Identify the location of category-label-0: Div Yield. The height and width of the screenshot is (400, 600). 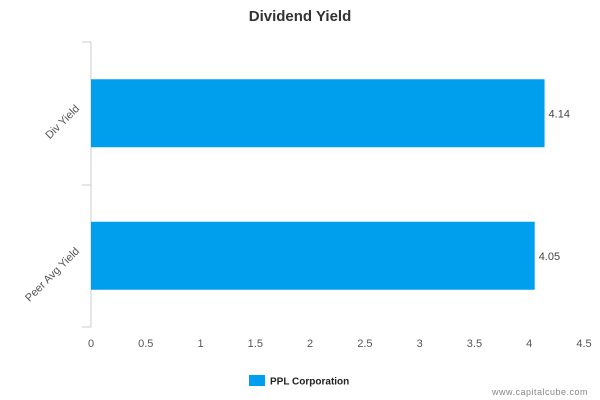
(62, 122).